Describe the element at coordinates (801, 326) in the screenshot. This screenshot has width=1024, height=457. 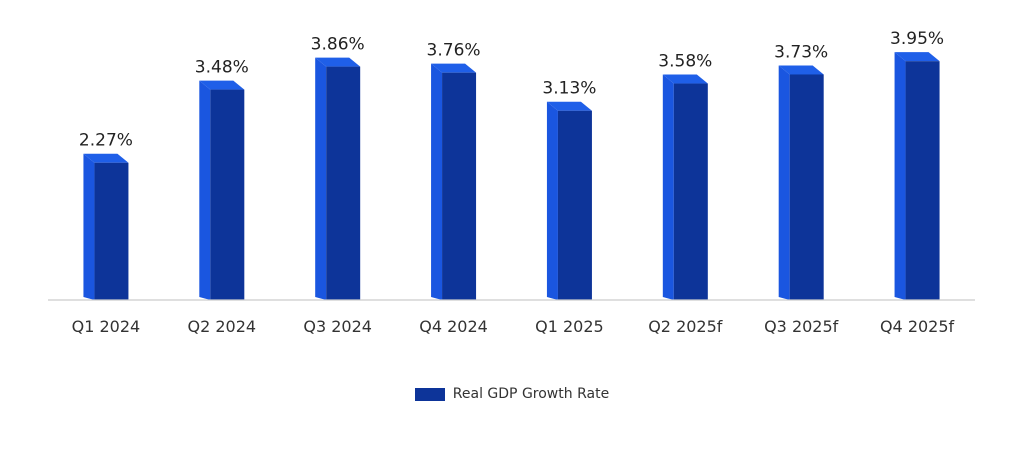
I see `x-tick-label: Q3 2025f` at that location.